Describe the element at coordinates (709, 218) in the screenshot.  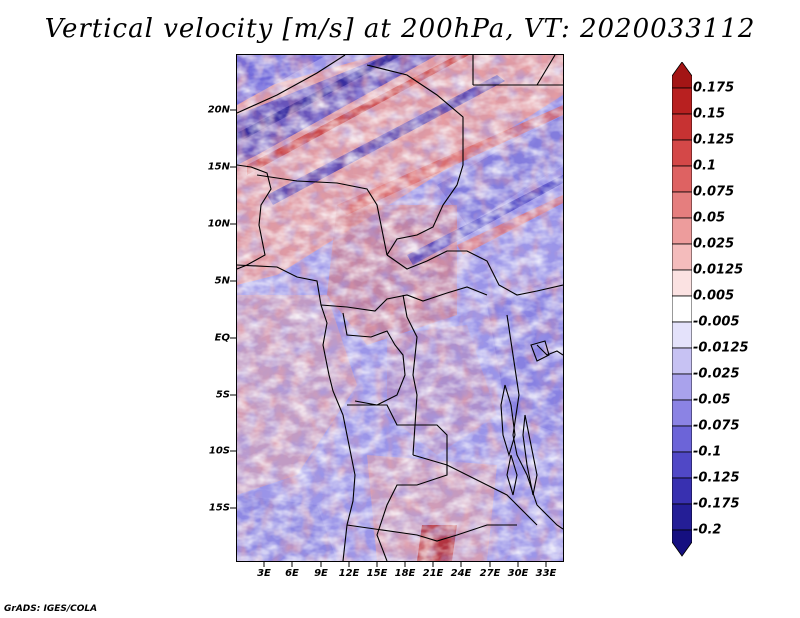
I see `colorbar-label: 0.05` at that location.